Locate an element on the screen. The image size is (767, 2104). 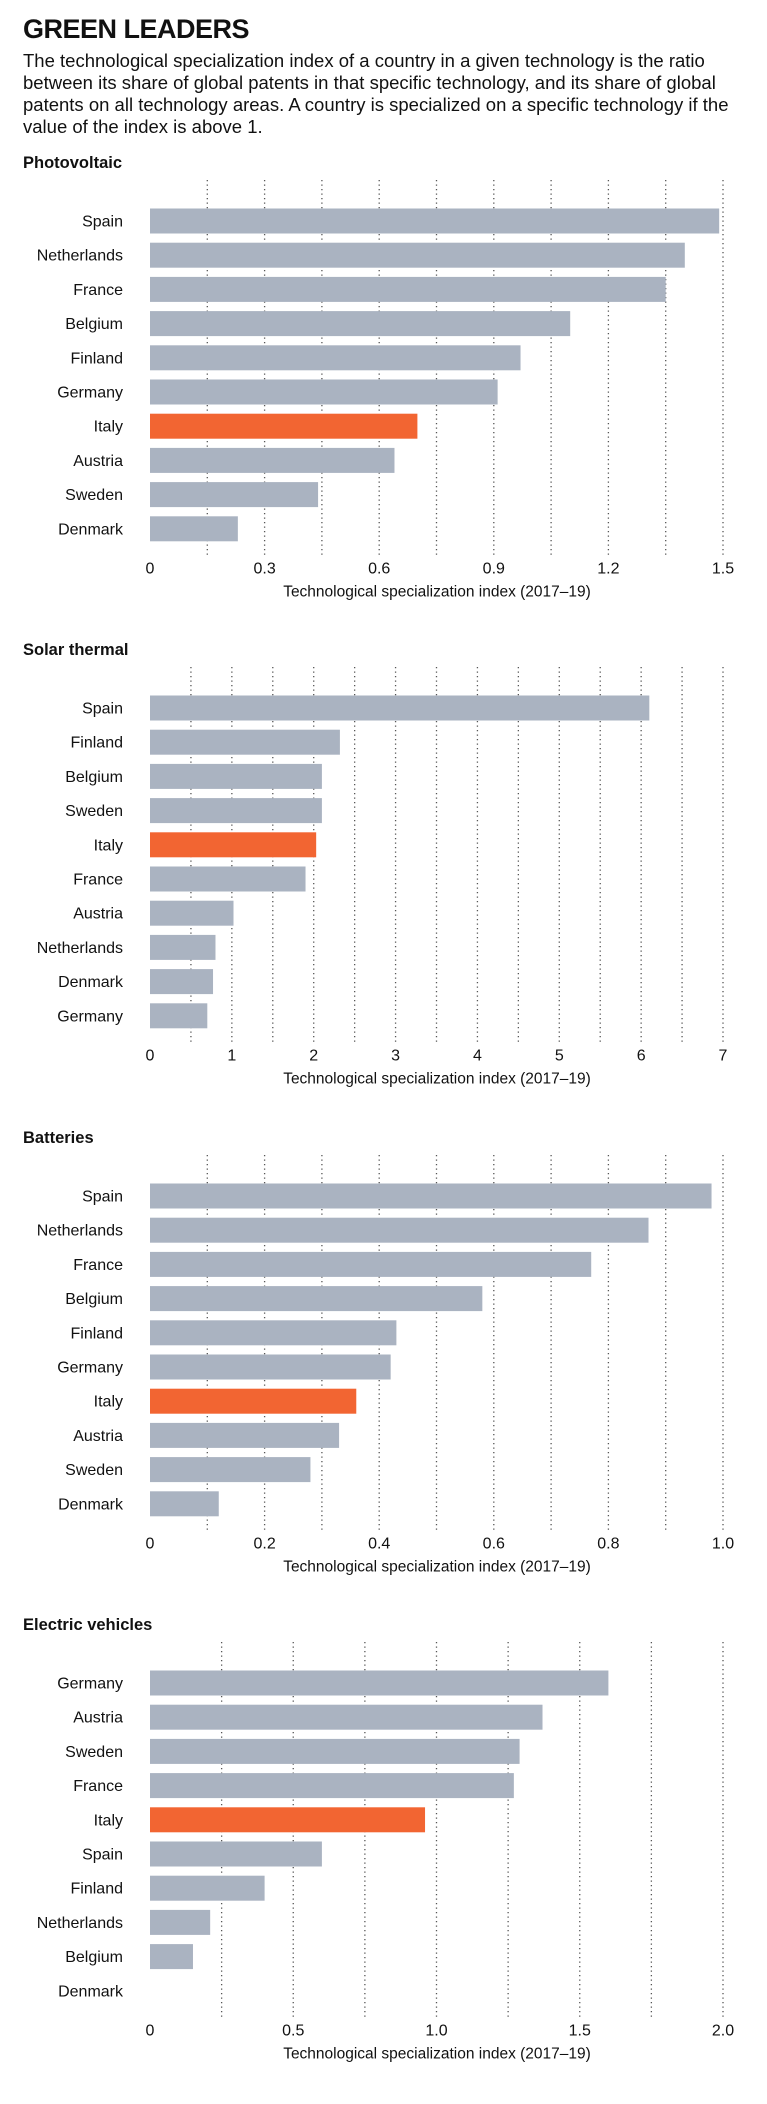
chart-title: Photovoltaic is located at coordinates (72, 163).